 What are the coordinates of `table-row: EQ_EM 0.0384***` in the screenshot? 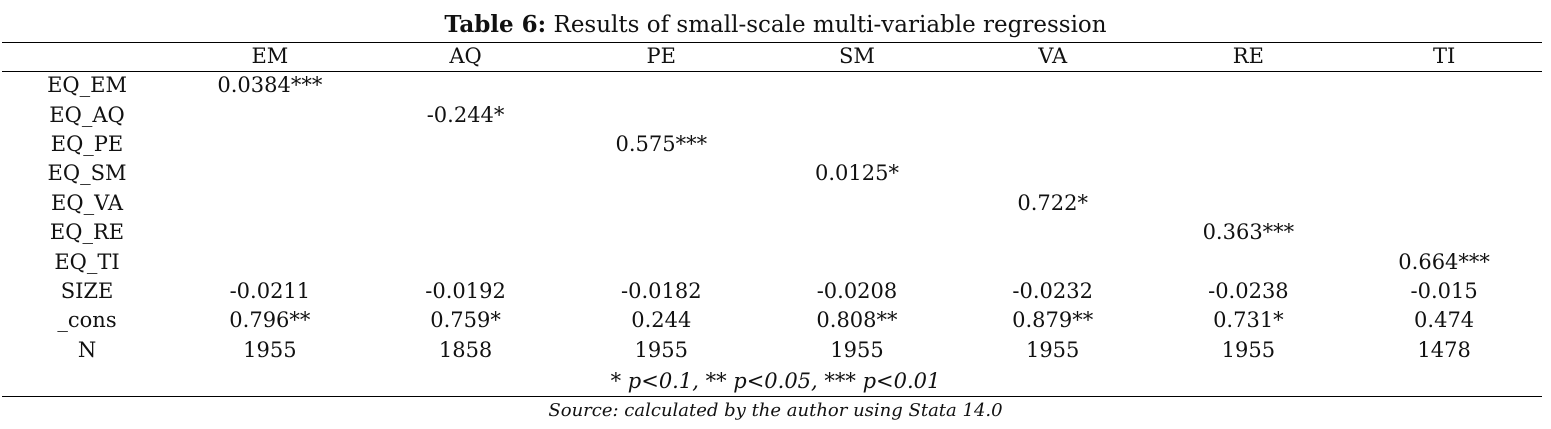 It's located at (772, 85).